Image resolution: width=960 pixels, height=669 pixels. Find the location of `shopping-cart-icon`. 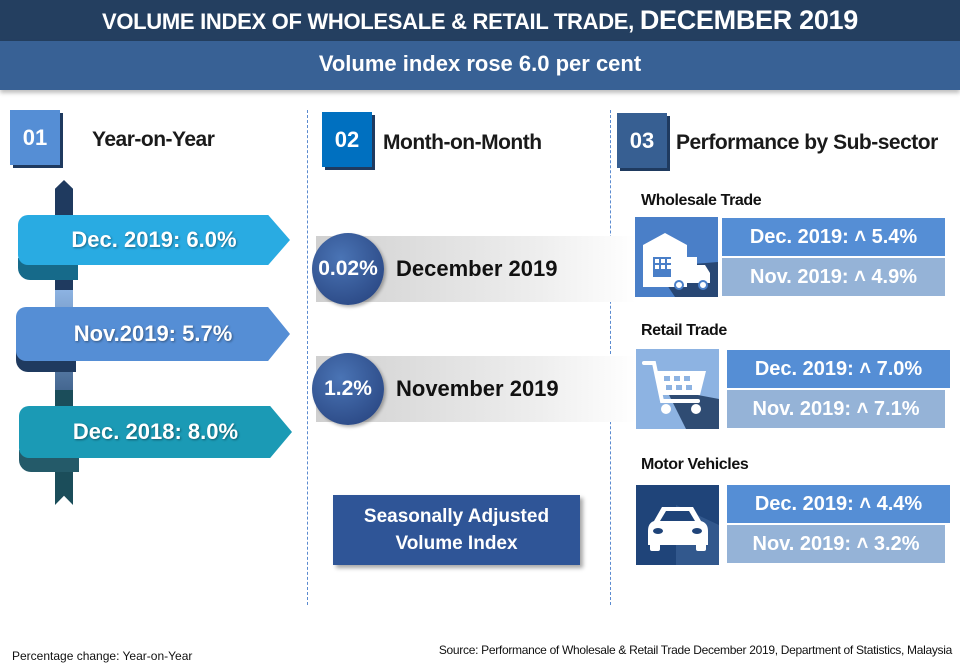

shopping-cart-icon is located at coordinates (677, 389).